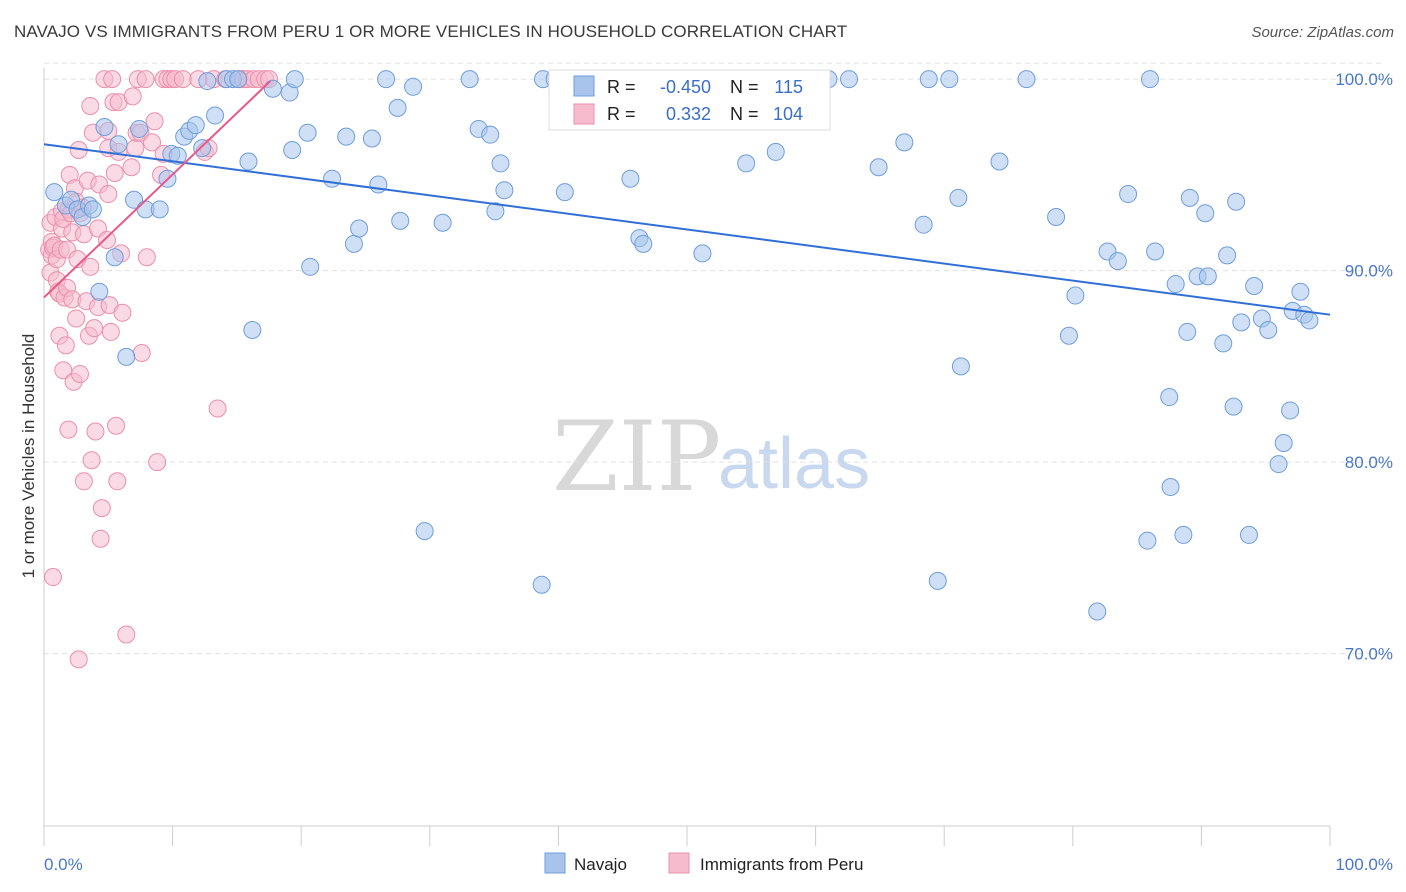  What do you see at coordinates (28, 456) in the screenshot?
I see `y-axis-label: 1 or more Vehicles in Household` at bounding box center [28, 456].